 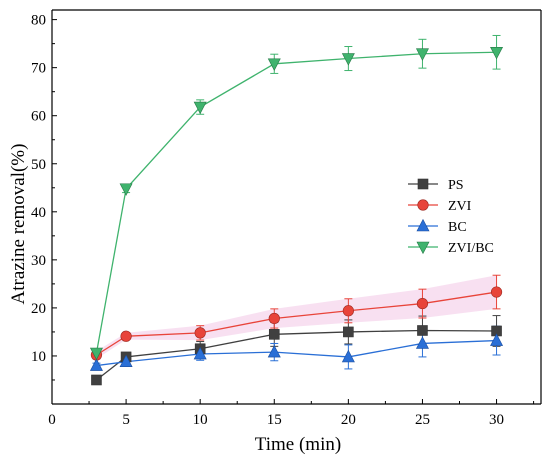 What do you see at coordinates (457, 227) in the screenshot?
I see `legend-label: BC` at bounding box center [457, 227].